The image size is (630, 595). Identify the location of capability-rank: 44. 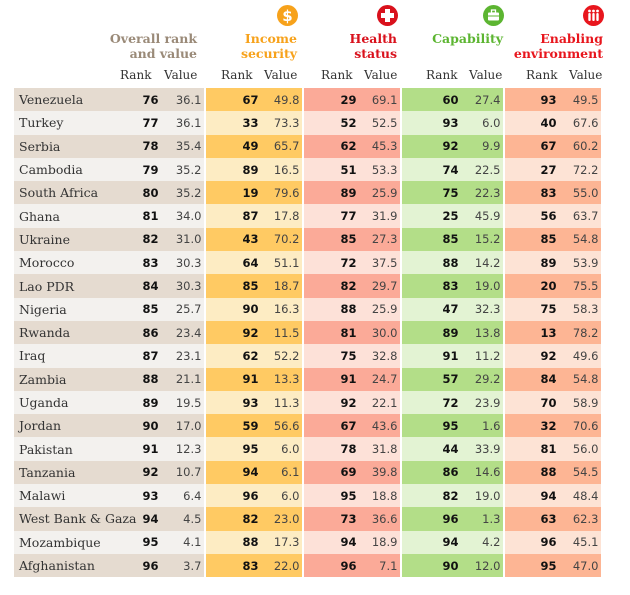
(430, 449).